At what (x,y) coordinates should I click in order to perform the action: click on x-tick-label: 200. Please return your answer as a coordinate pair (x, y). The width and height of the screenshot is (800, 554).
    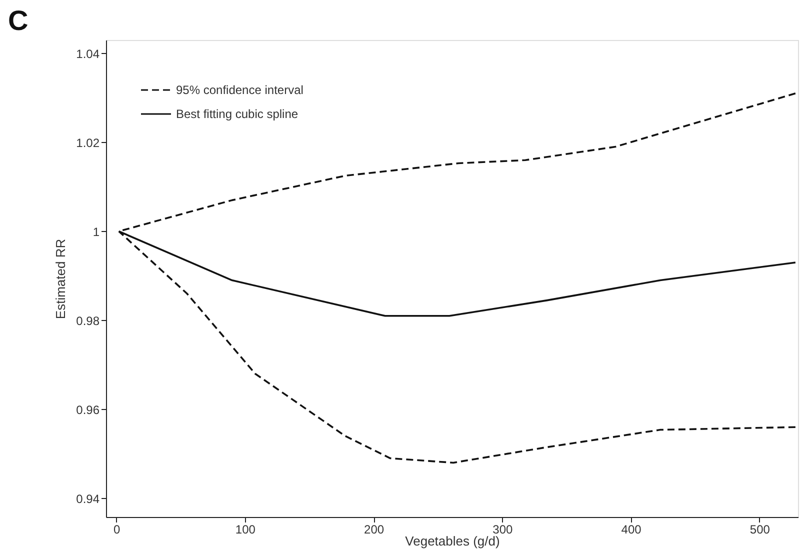
    Looking at the image, I should click on (374, 529).